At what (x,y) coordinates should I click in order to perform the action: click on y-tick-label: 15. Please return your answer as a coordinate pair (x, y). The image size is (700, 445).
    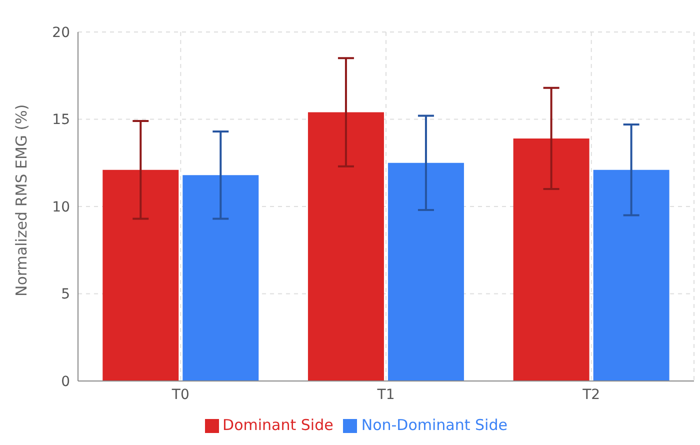
    Looking at the image, I should click on (61, 120).